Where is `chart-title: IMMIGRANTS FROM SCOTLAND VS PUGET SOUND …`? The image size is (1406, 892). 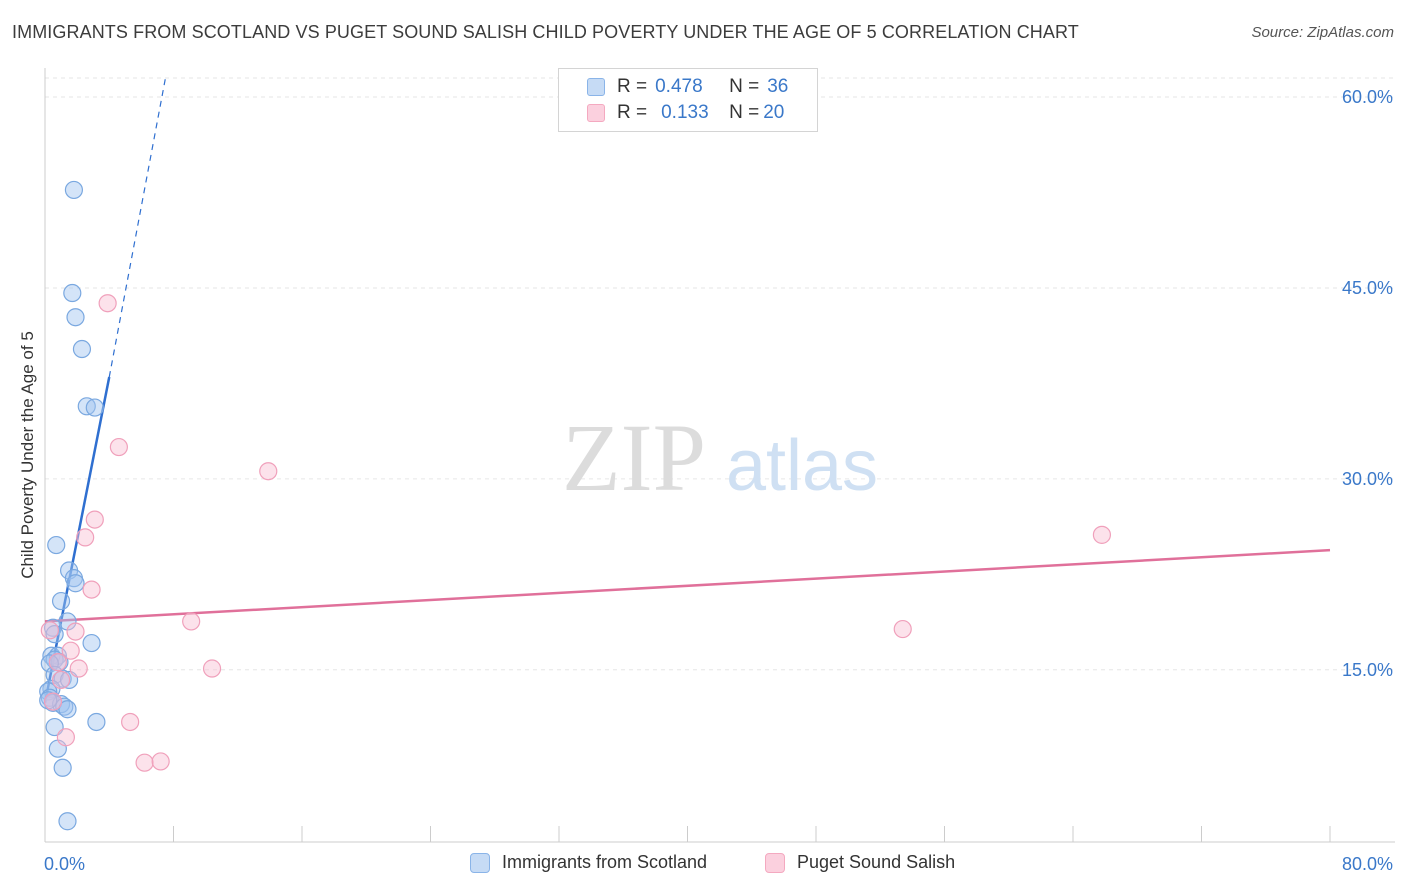 chart-title: IMMIGRANTS FROM SCOTLAND VS PUGET SOUND … is located at coordinates (545, 32).